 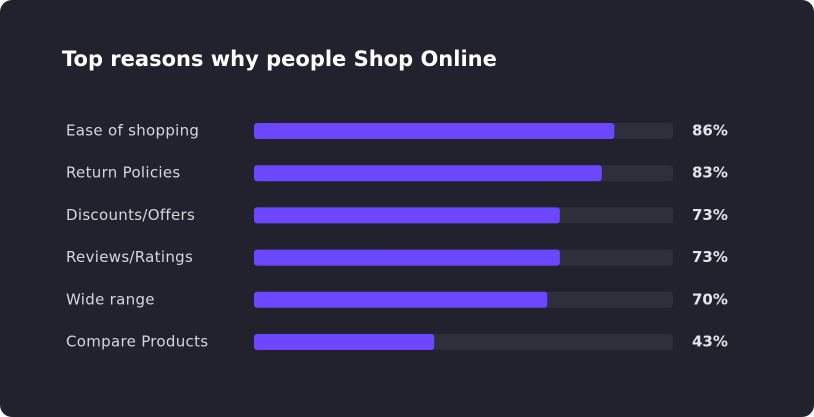 I want to click on value-label: 70%, so click(x=710, y=299).